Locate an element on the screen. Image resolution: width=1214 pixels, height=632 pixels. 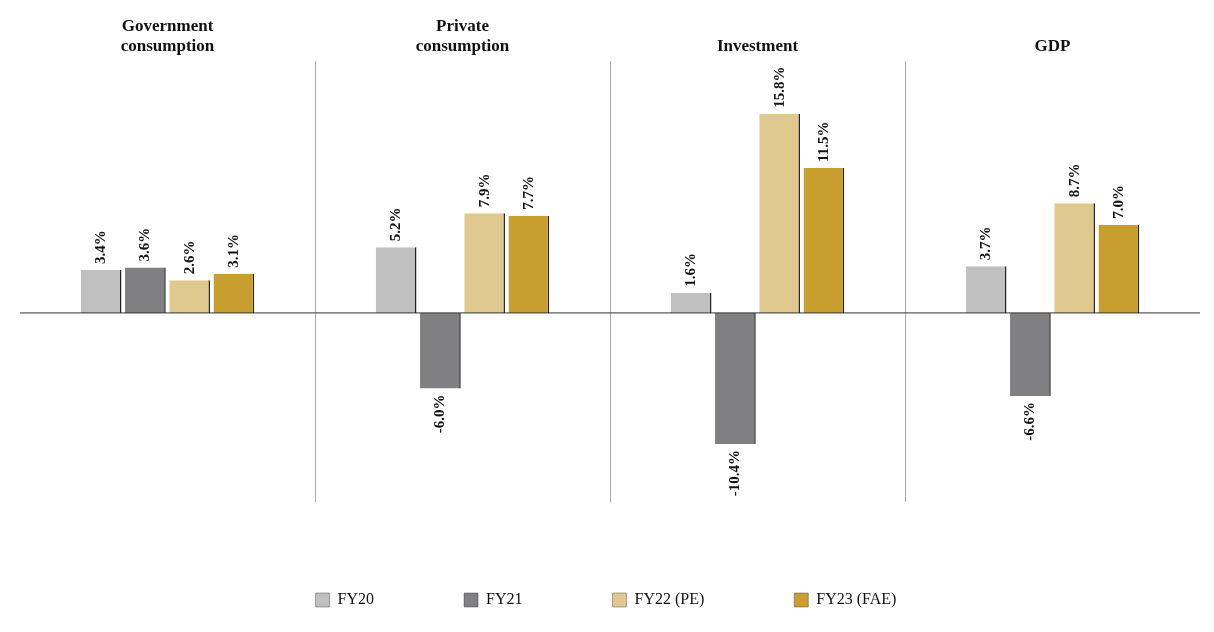
data-label: 2.6% is located at coordinates (188, 257).